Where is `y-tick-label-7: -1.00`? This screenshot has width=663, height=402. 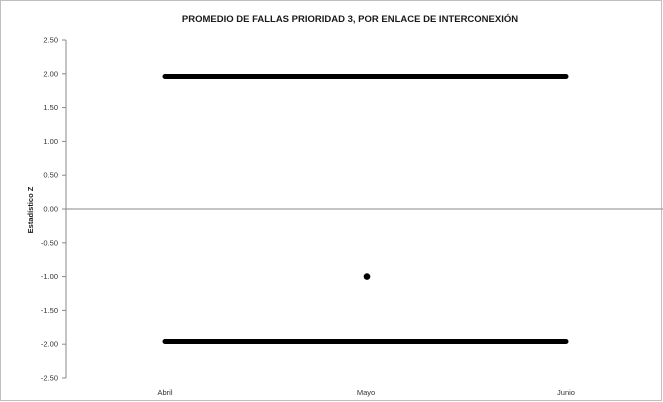
y-tick-label-7: -1.00 is located at coordinates (49, 276).